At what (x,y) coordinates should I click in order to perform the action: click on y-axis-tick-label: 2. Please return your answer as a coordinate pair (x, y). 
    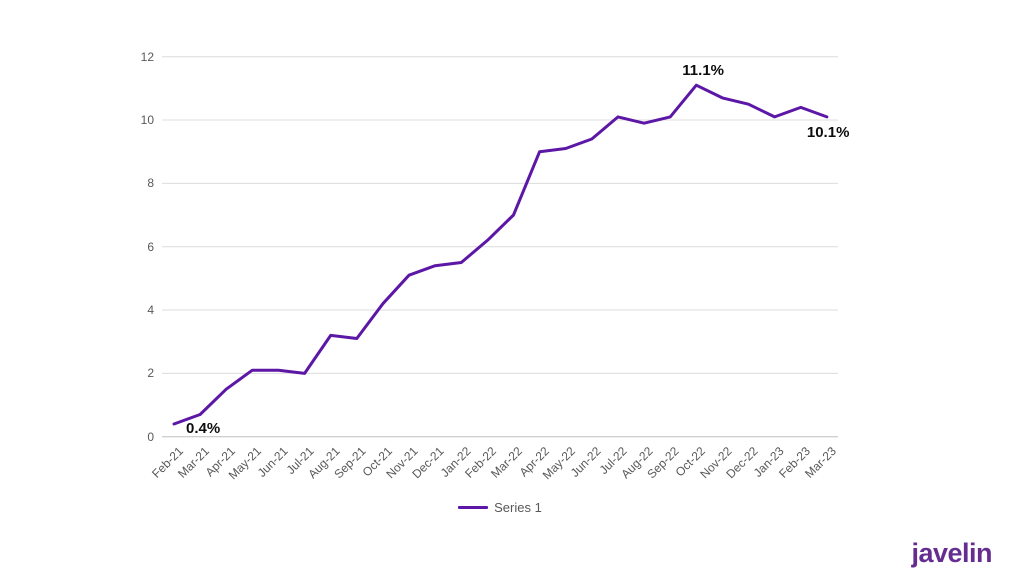
    Looking at the image, I should click on (150, 373).